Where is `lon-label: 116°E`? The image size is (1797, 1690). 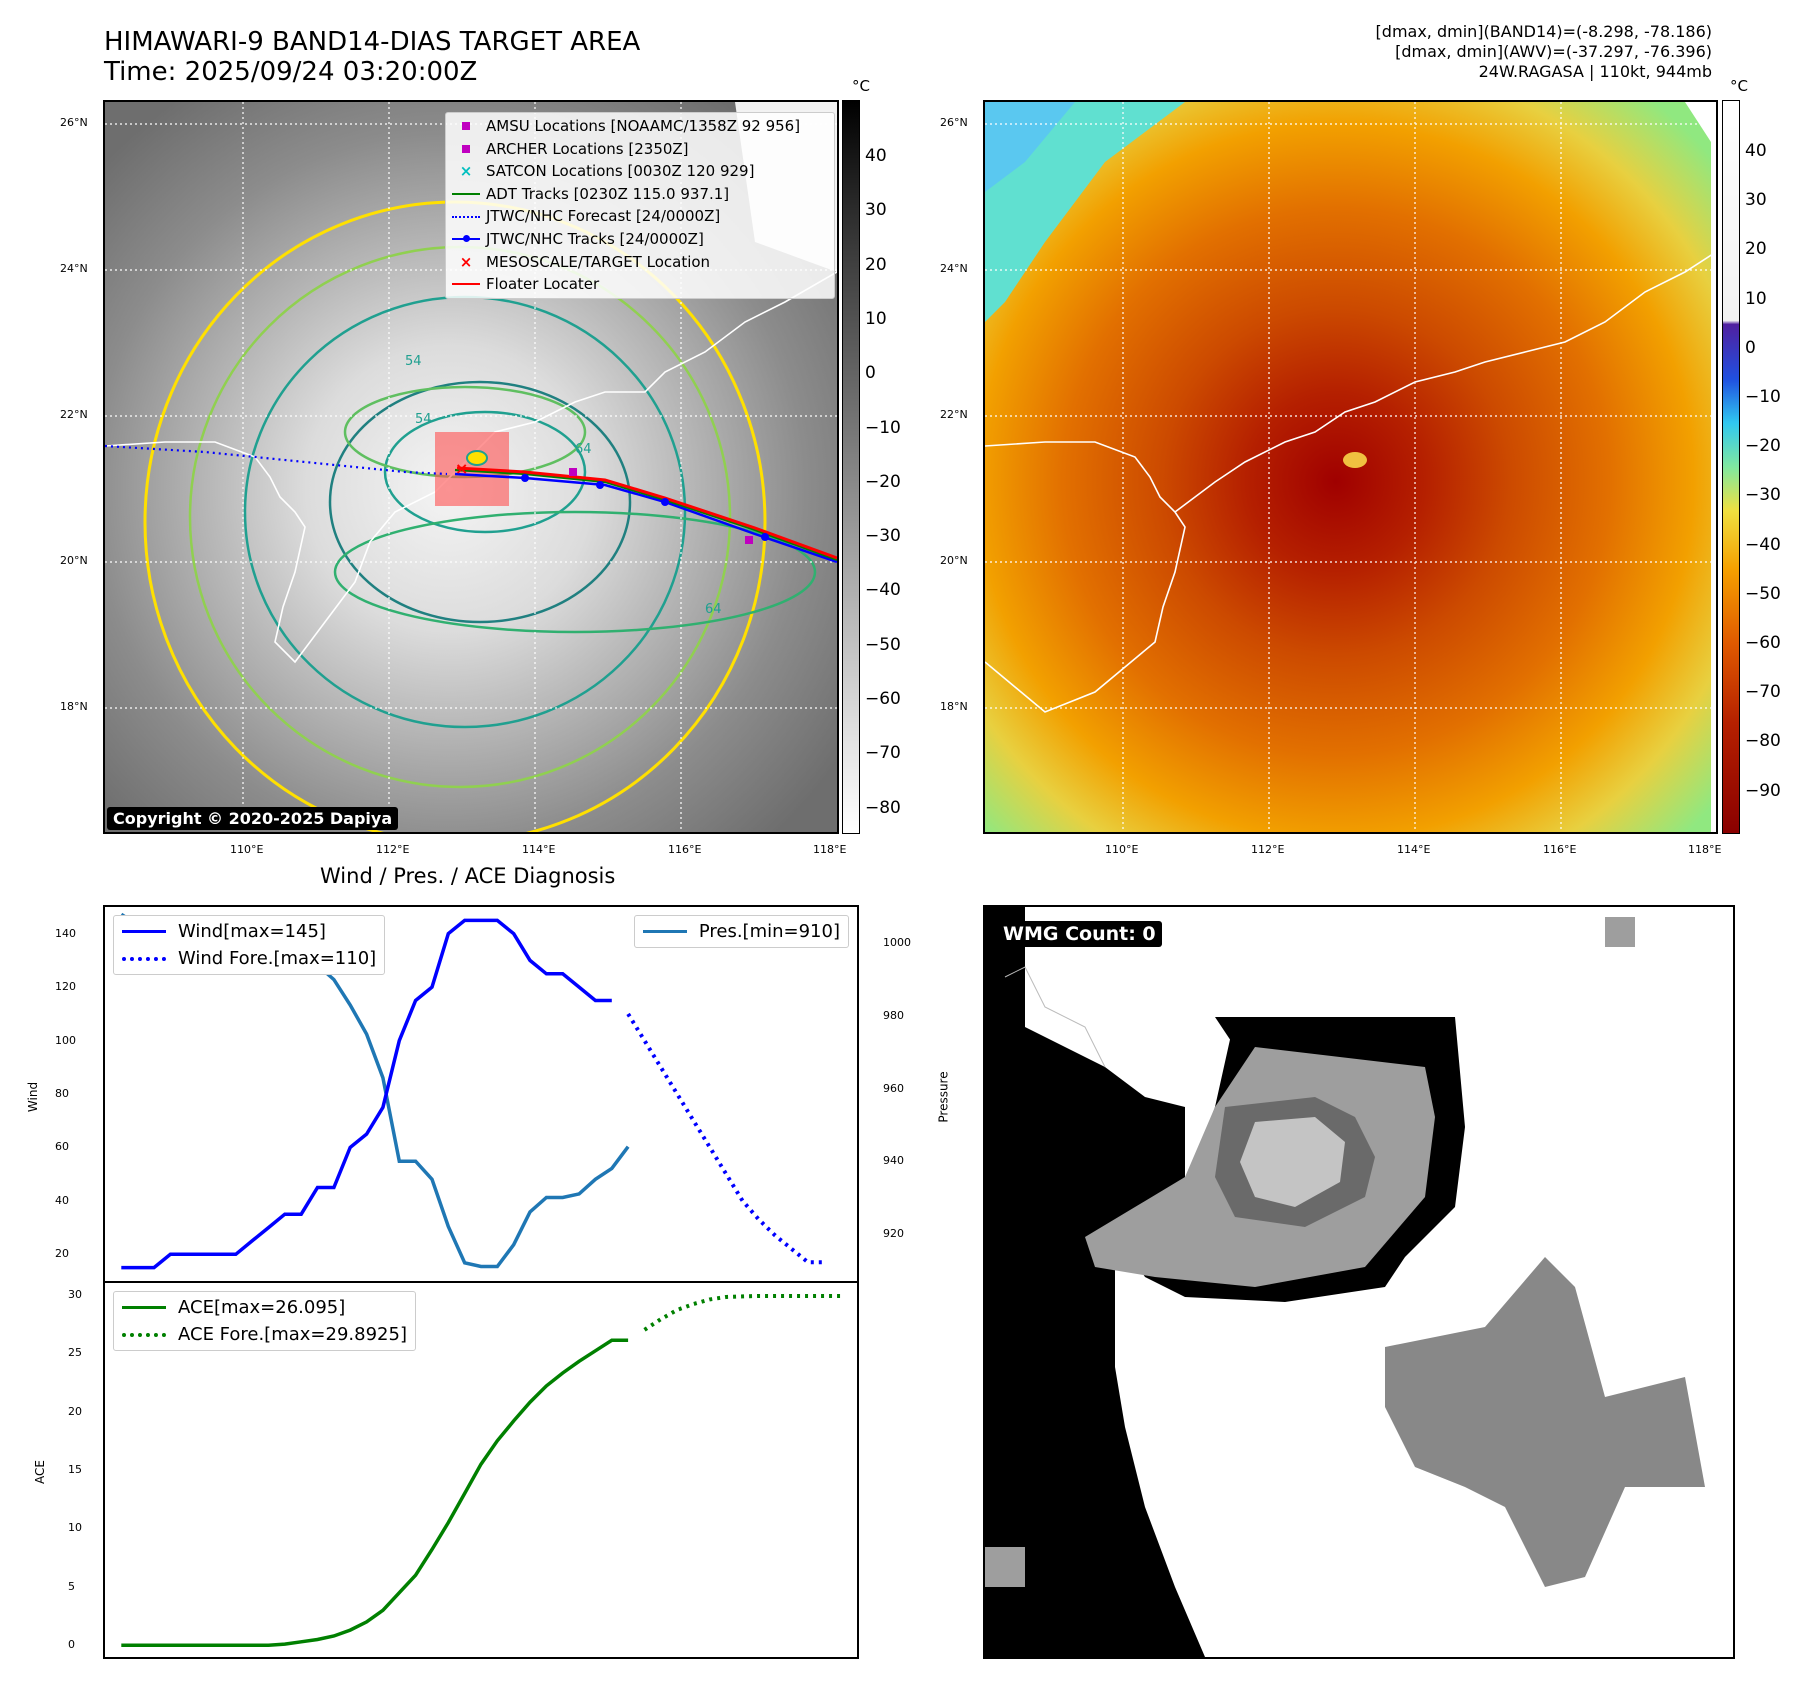 lon-label: 116°E is located at coordinates (1560, 849).